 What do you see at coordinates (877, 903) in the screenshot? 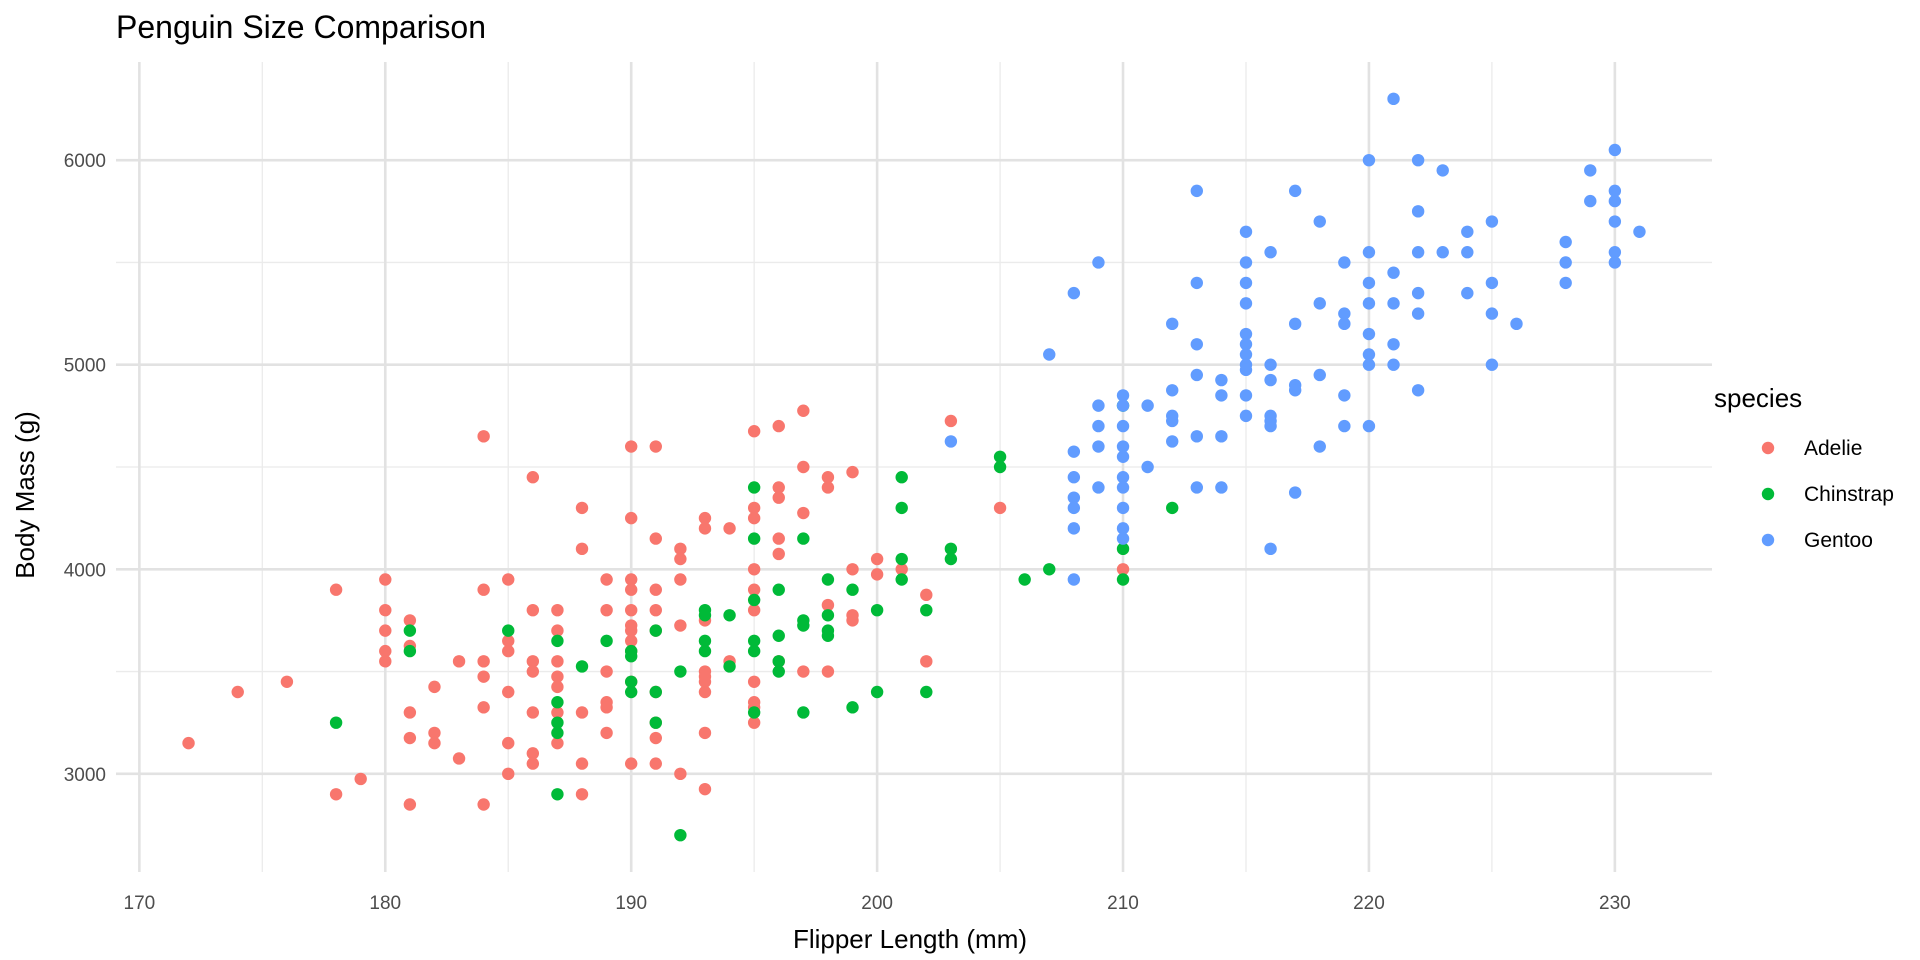
I see `x-tick-label: 200` at bounding box center [877, 903].